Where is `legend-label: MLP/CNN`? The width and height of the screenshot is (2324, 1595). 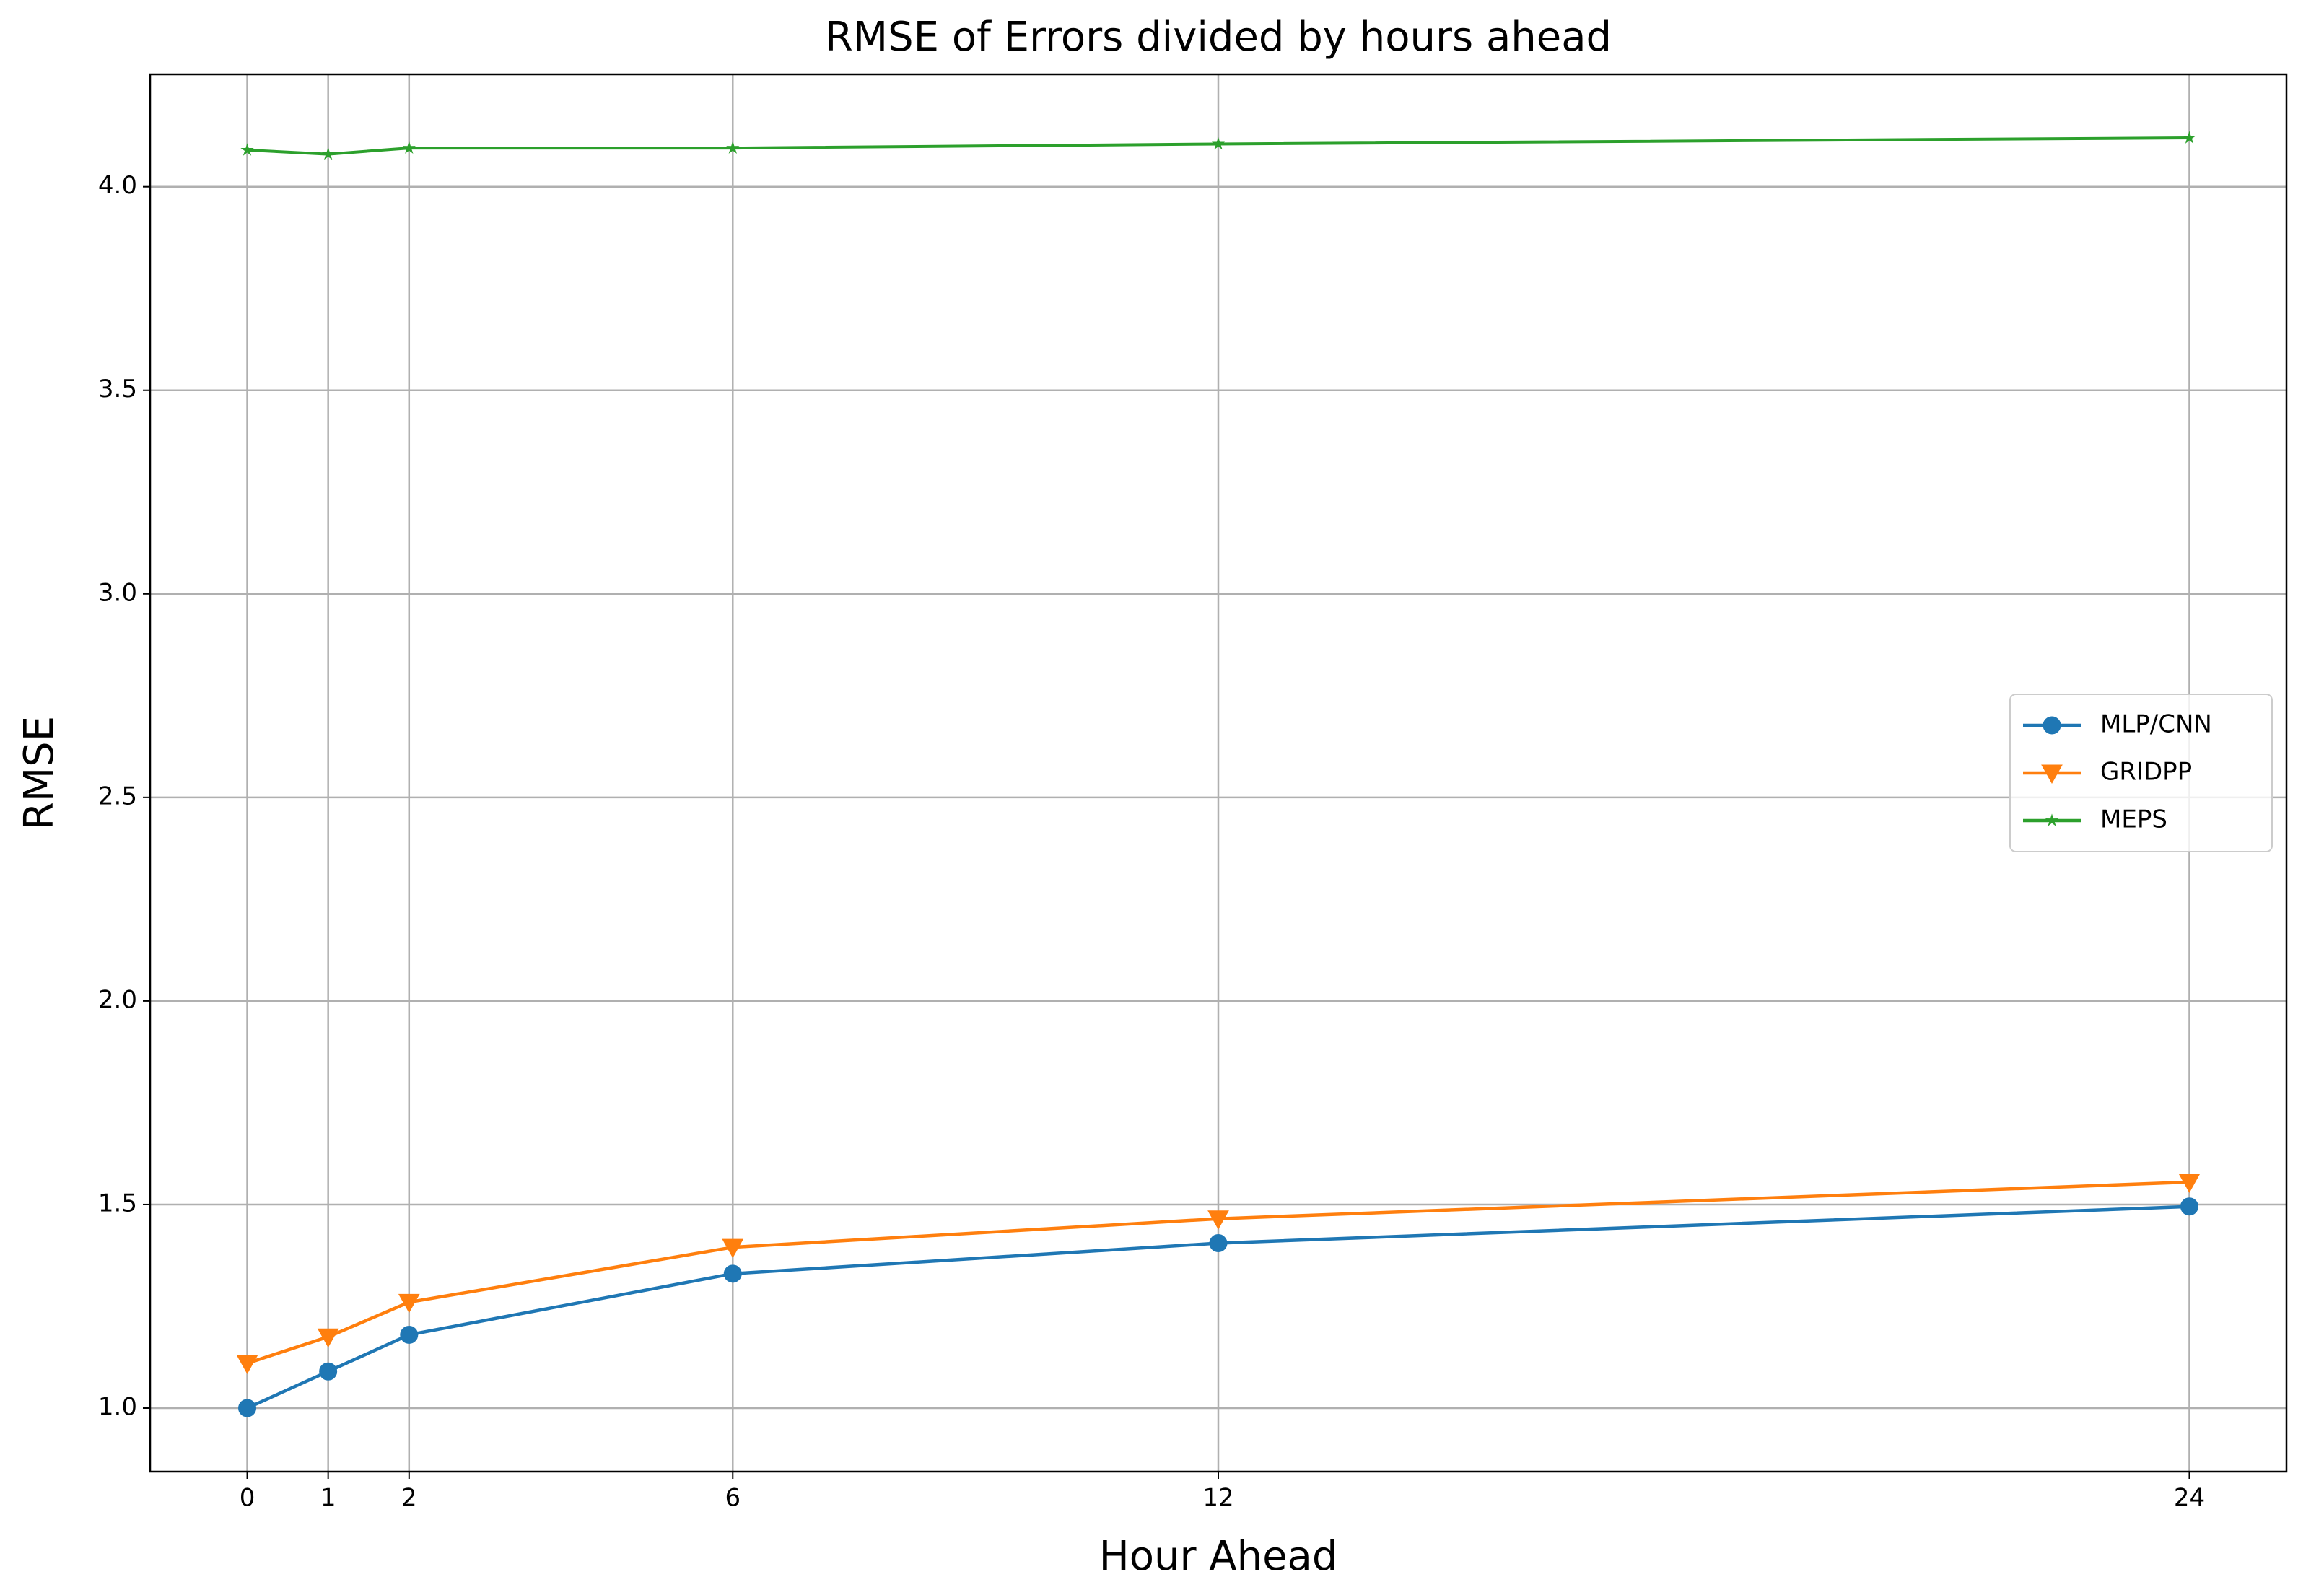 legend-label: MLP/CNN is located at coordinates (2156, 724).